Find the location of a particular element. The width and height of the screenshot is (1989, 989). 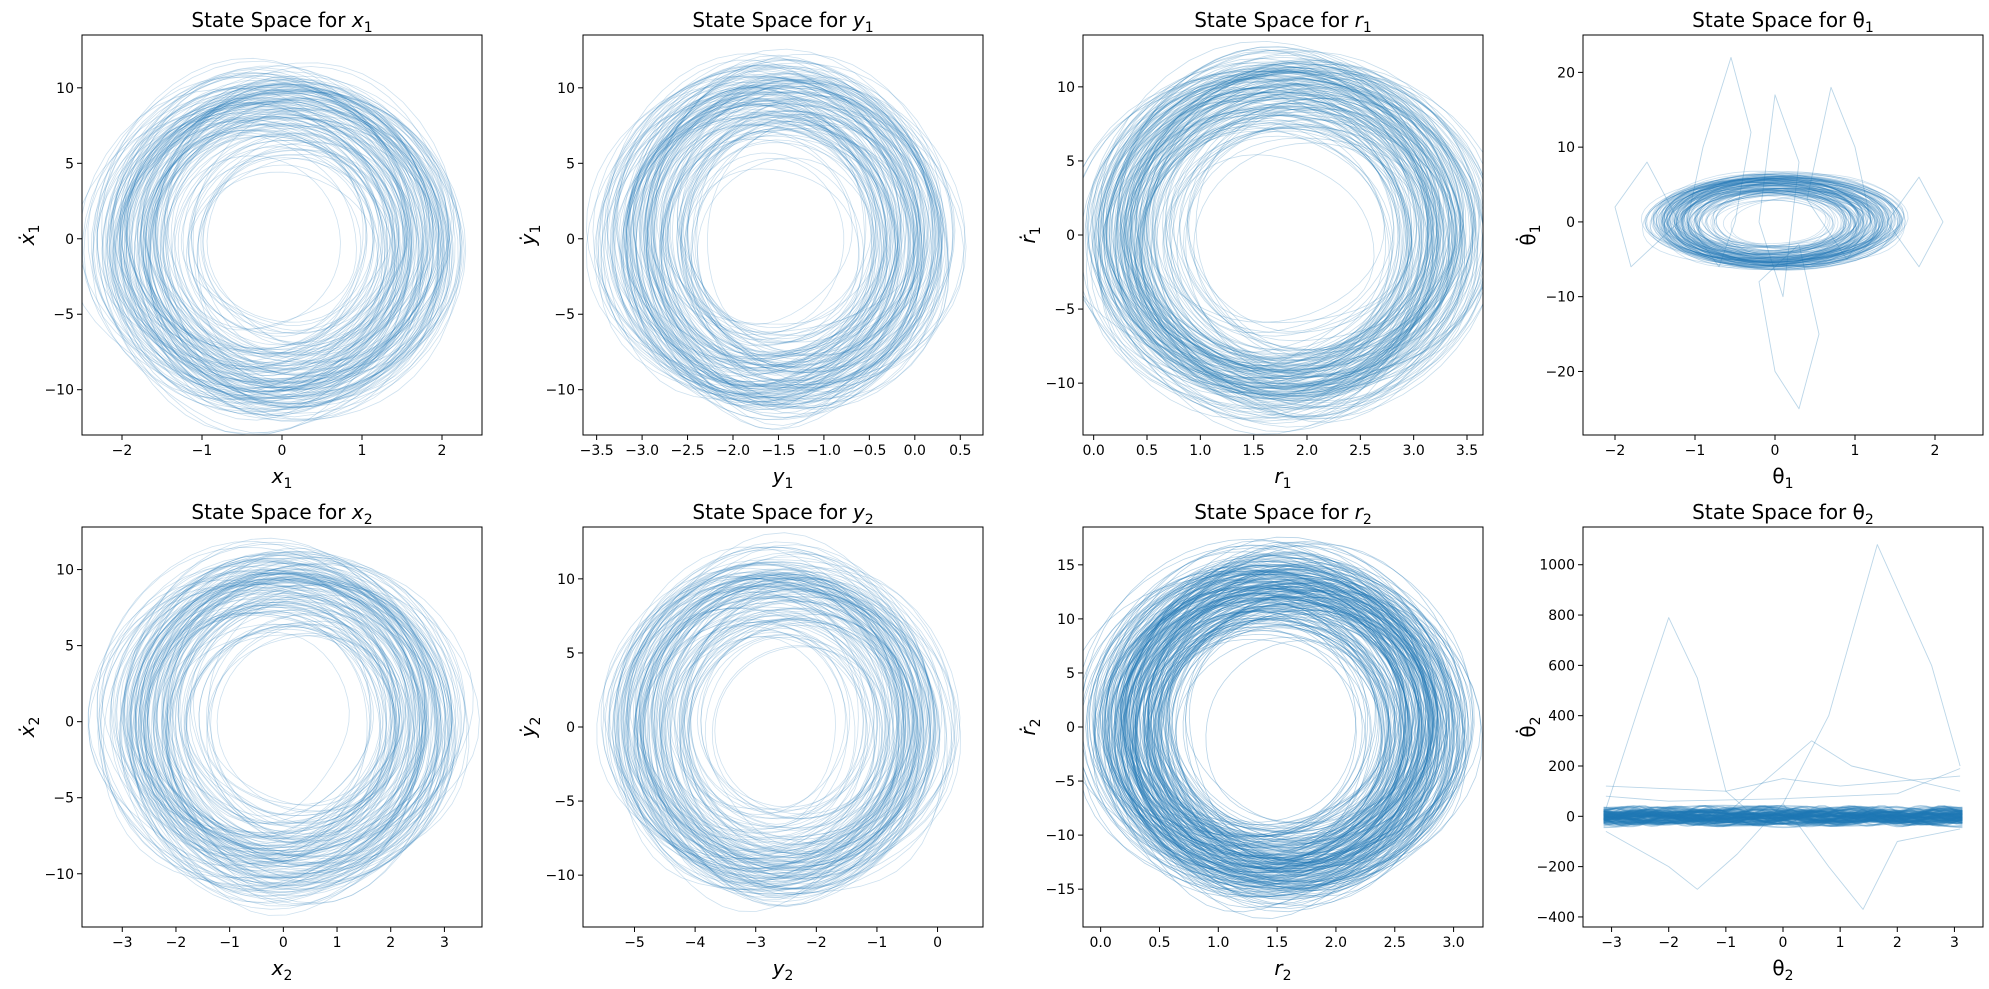

axes-frame is located at coordinates (783, 235).